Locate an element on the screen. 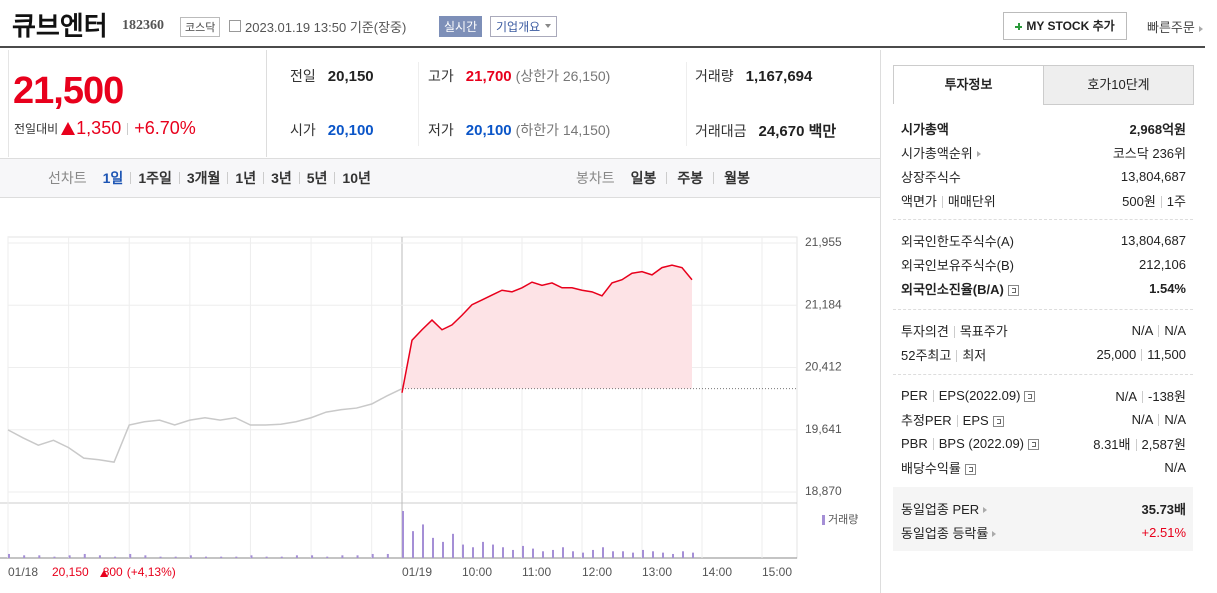 The image size is (1217, 593). period-tab: 1년 is located at coordinates (246, 178).